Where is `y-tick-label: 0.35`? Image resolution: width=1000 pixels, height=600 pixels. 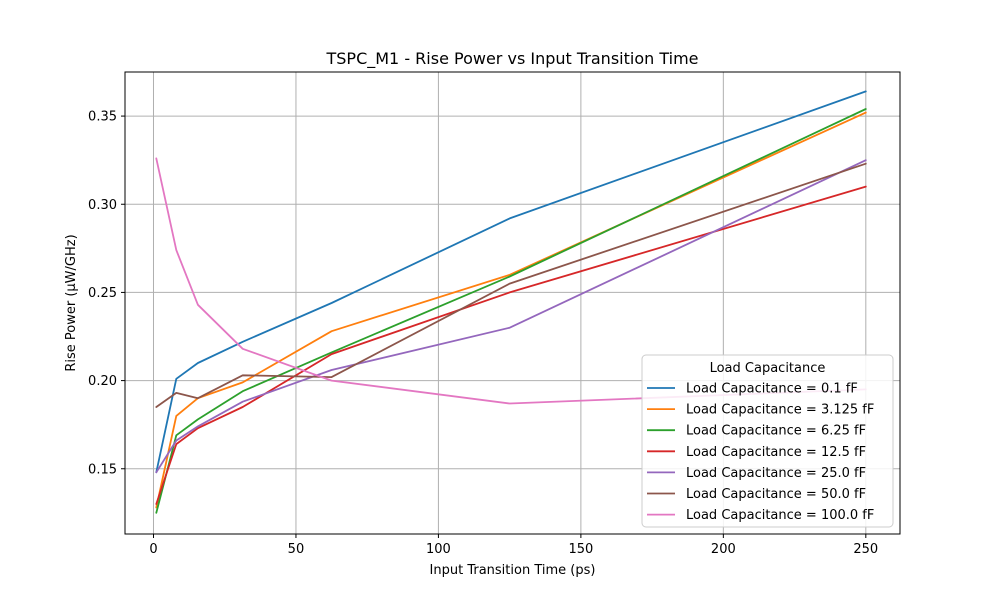
y-tick-label: 0.35 is located at coordinates (102, 117).